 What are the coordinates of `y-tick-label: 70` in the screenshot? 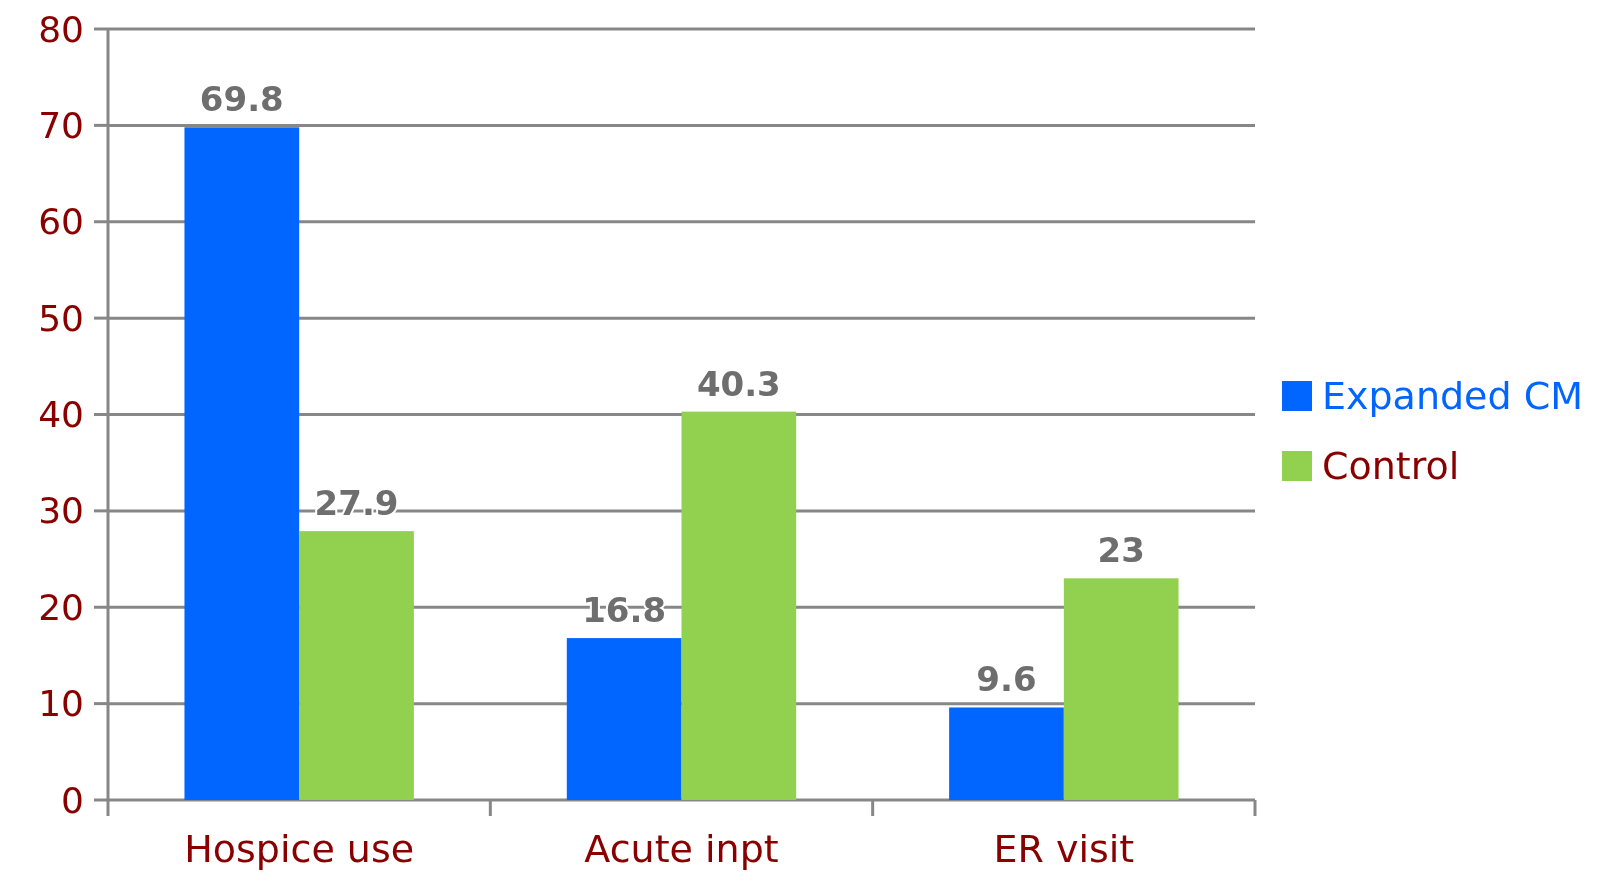 It's located at (61, 125).